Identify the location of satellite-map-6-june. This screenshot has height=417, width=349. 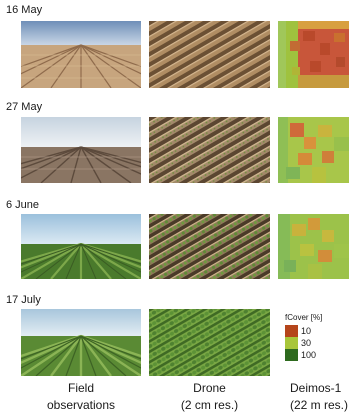
(313, 246).